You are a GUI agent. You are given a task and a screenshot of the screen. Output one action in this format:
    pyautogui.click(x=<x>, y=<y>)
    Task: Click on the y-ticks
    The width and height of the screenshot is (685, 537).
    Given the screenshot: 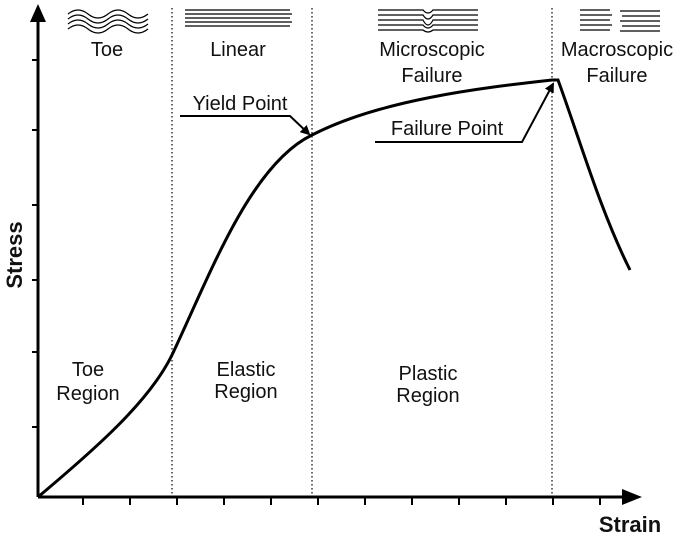 What is the action you would take?
    pyautogui.click(x=35, y=243)
    